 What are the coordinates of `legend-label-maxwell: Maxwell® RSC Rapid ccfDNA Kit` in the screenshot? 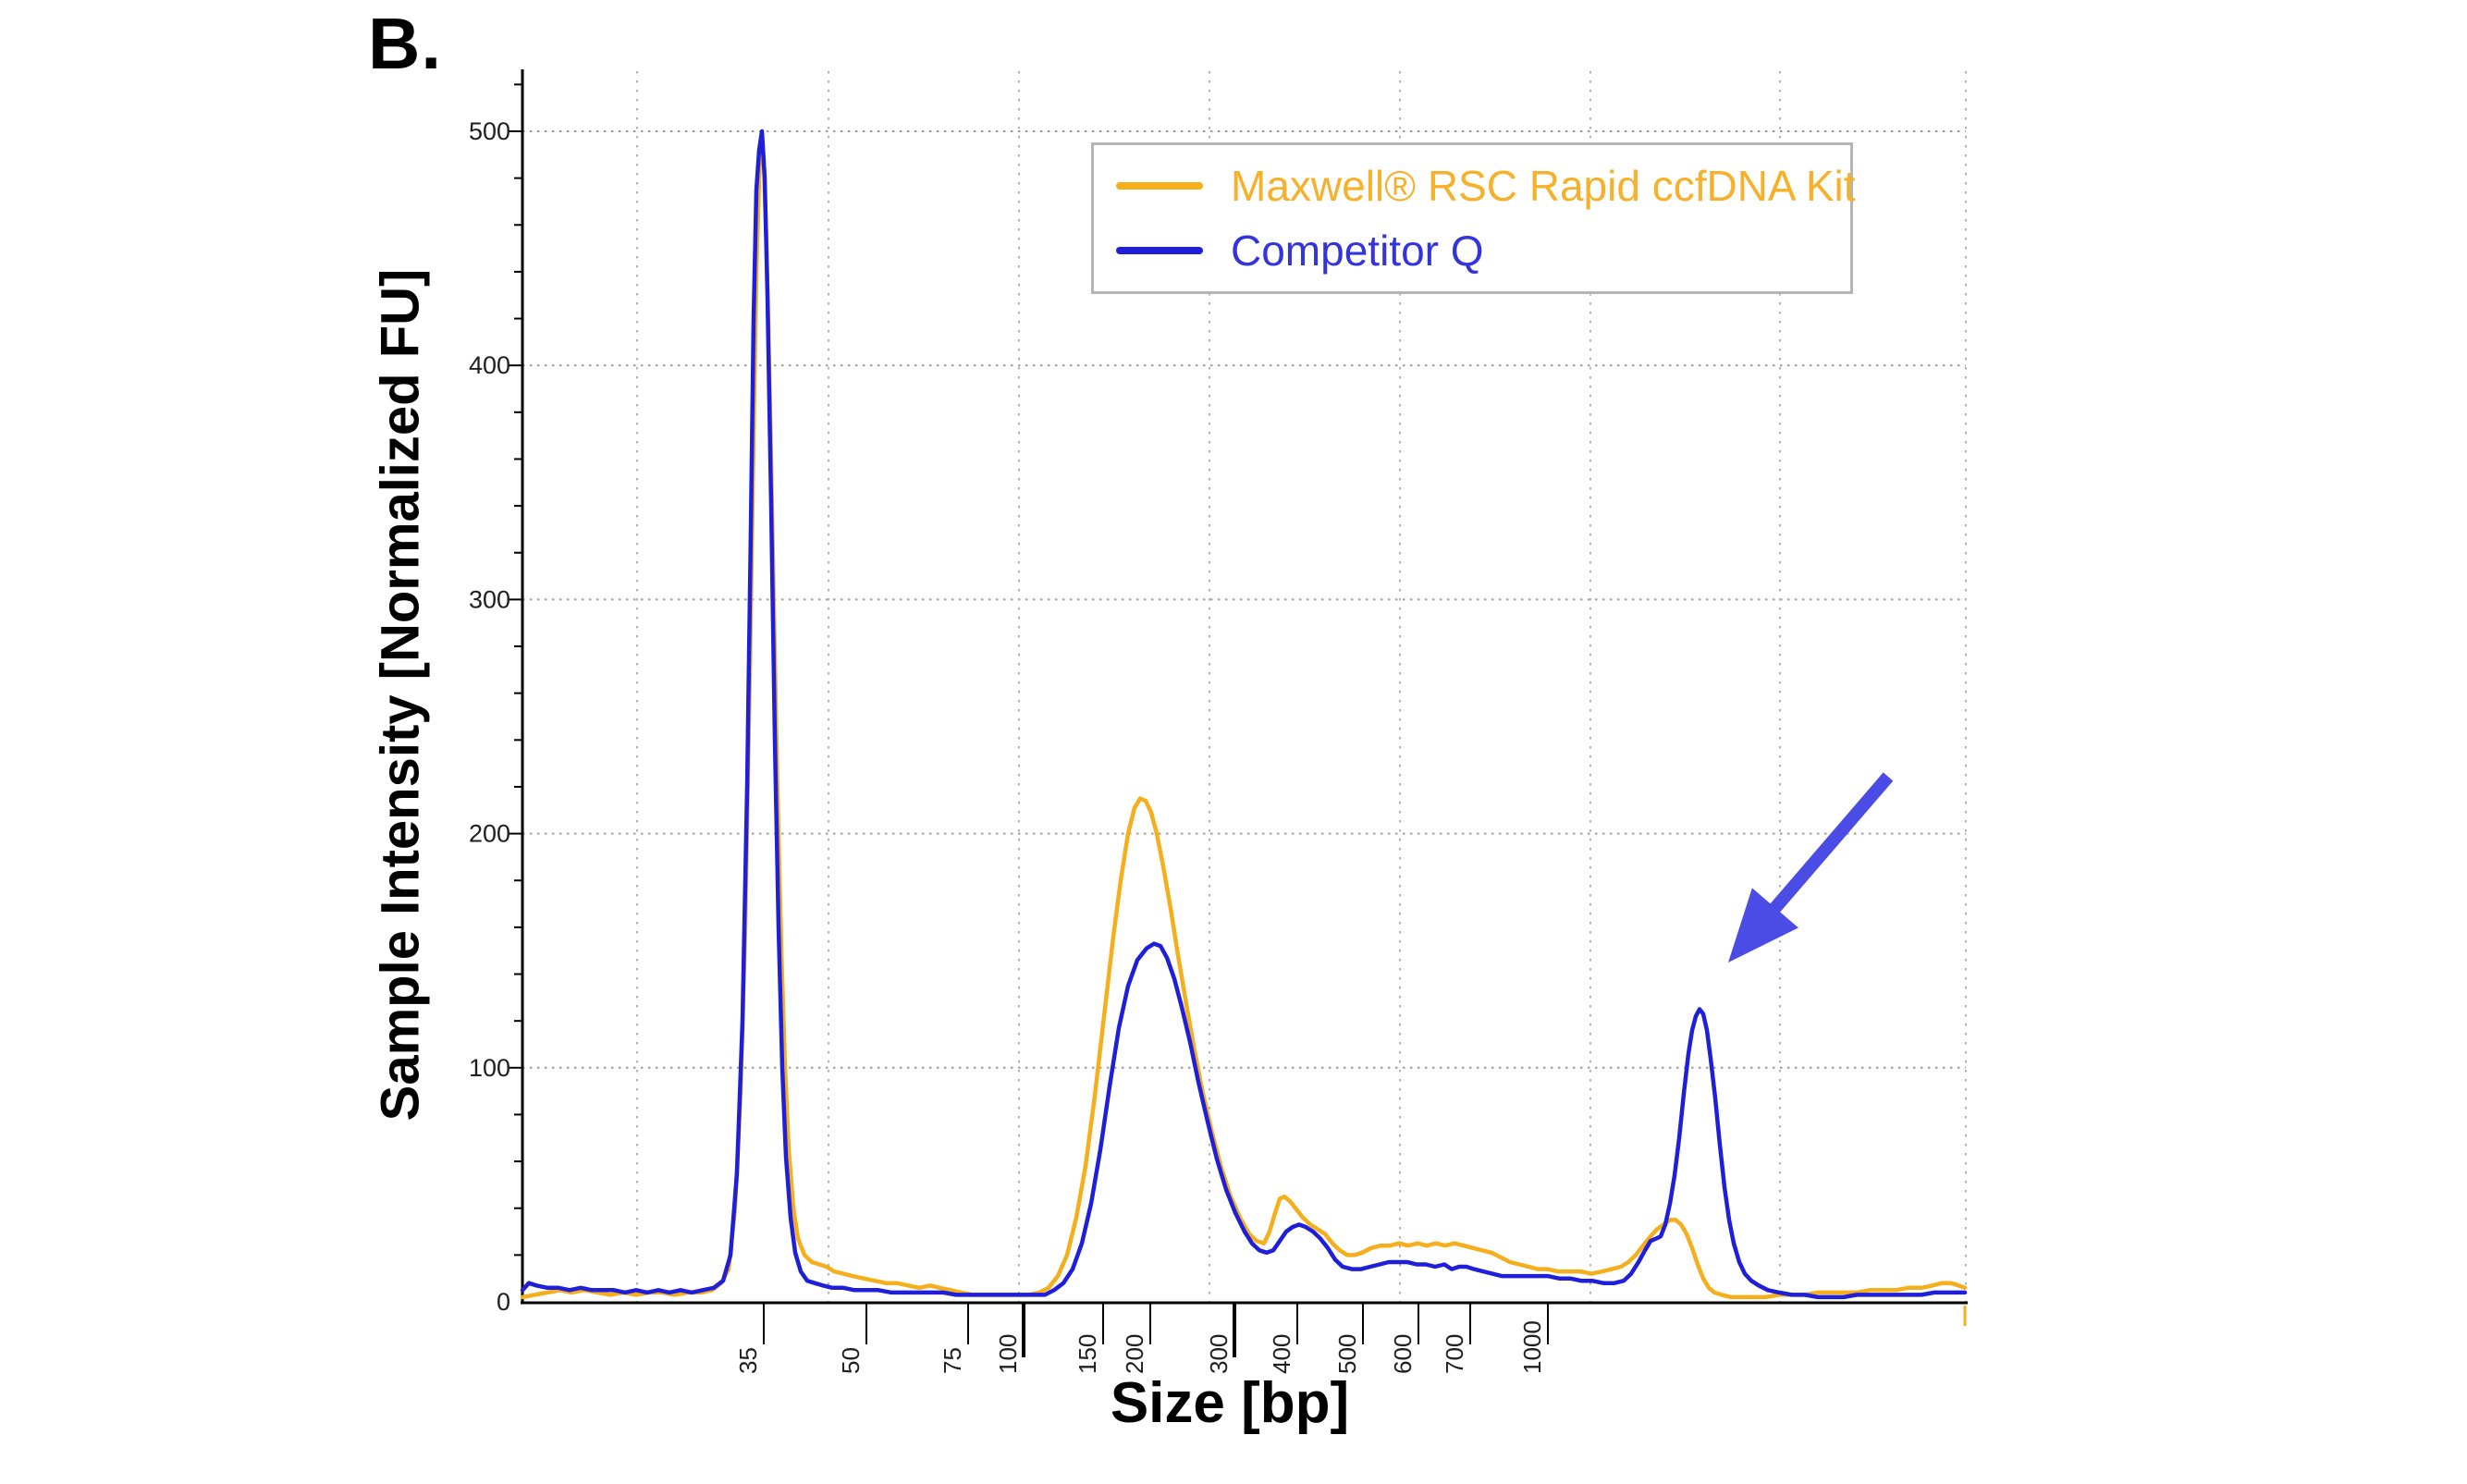 It's located at (1543, 186).